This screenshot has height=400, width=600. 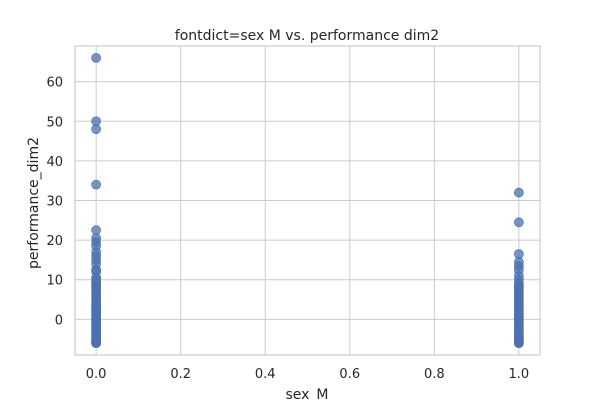 I want to click on y-tick-label: 30, so click(x=54, y=202).